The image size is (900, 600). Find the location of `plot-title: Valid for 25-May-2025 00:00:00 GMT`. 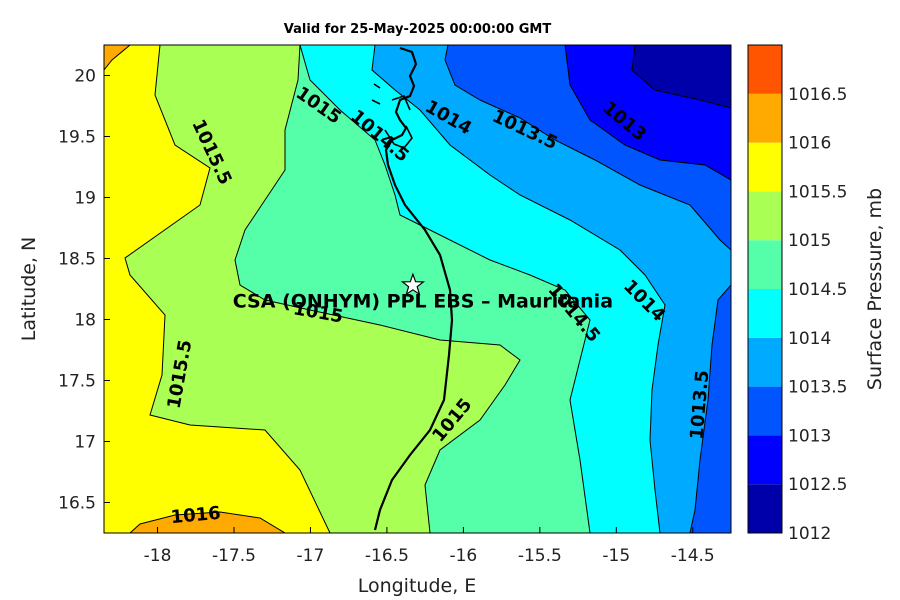

plot-title: Valid for 25-May-2025 00:00:00 GMT is located at coordinates (417, 29).